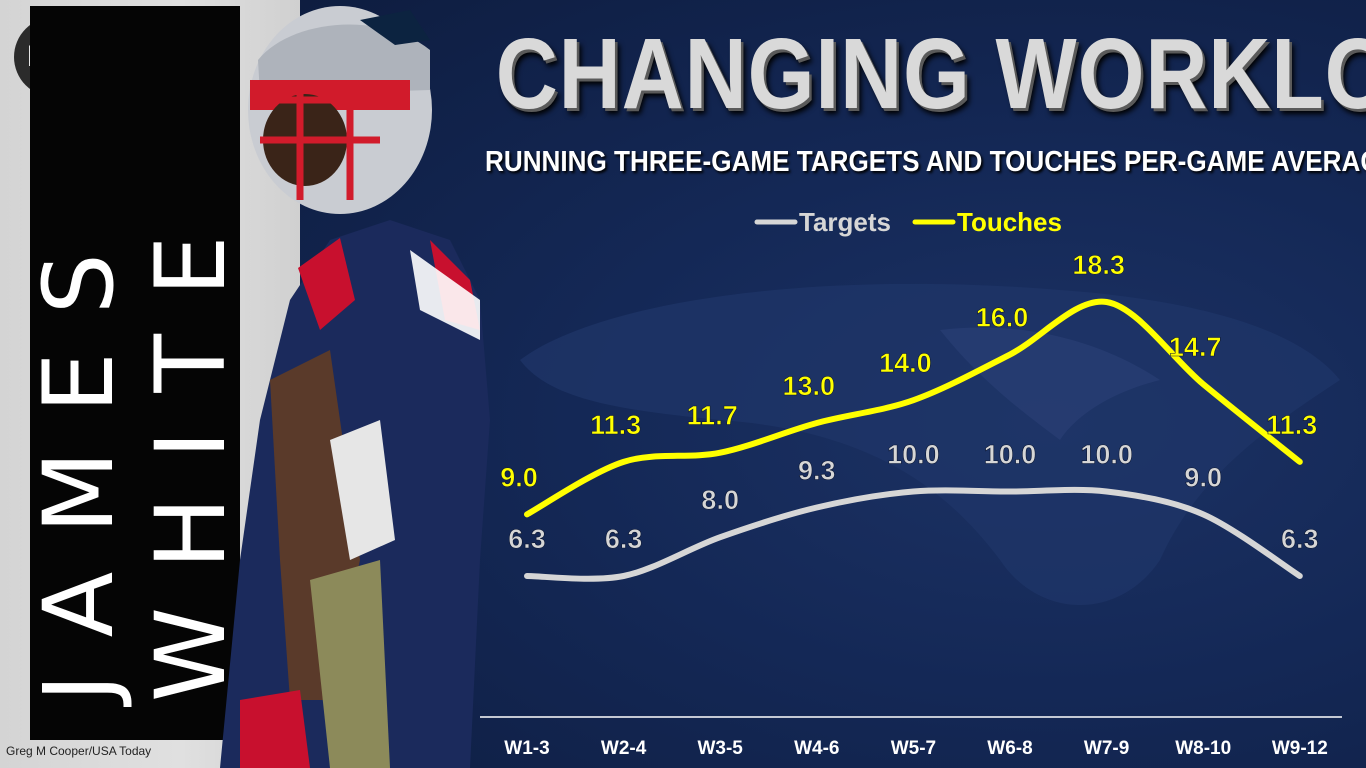 This screenshot has width=1366, height=768. What do you see at coordinates (712, 416) in the screenshot?
I see `data-label-touches: 11.7` at bounding box center [712, 416].